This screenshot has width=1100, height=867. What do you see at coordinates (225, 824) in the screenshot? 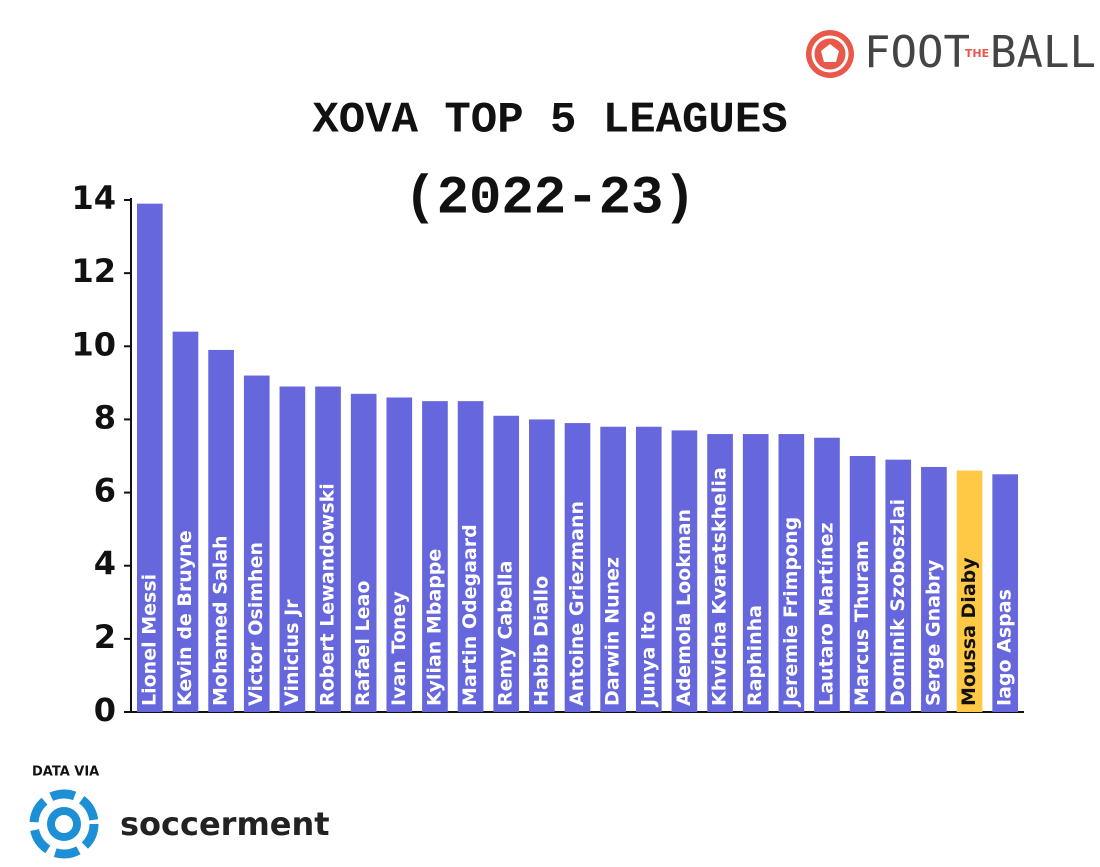
I see `source-name: soccerment` at bounding box center [225, 824].